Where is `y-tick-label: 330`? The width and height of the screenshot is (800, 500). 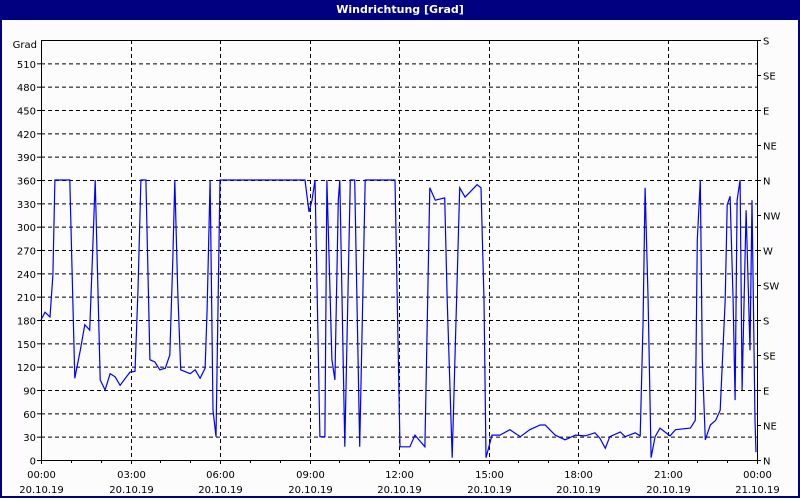
y-tick-label: 330 is located at coordinates (26, 205).